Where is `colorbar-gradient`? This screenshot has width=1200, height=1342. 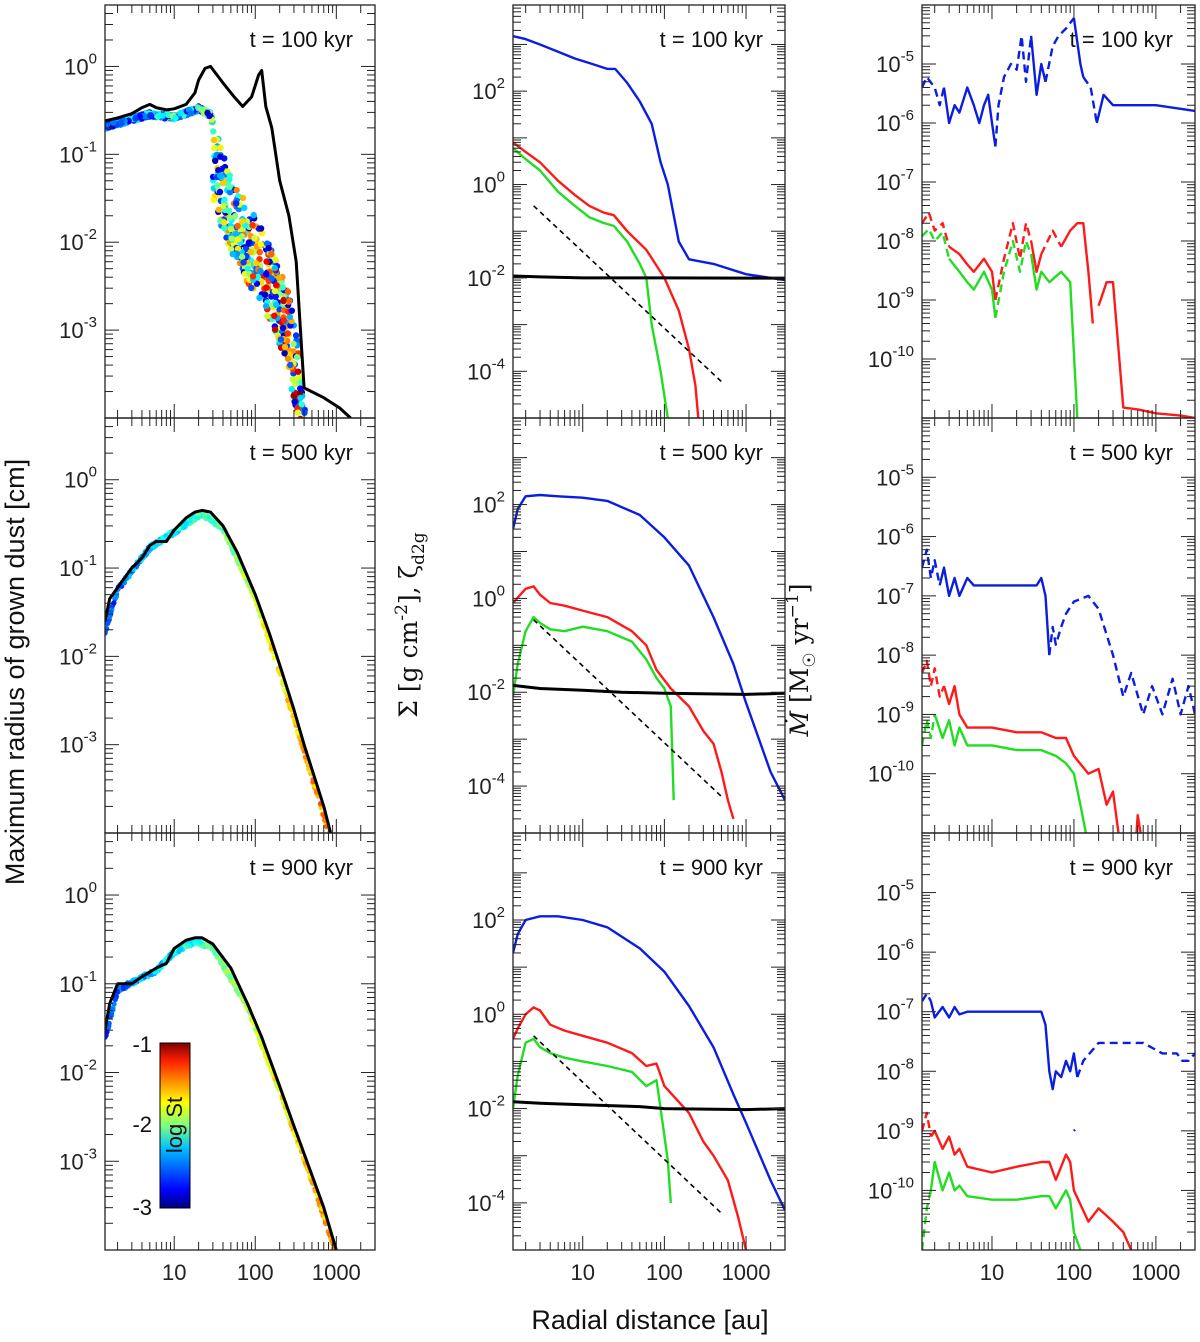
colorbar-gradient is located at coordinates (175, 1125).